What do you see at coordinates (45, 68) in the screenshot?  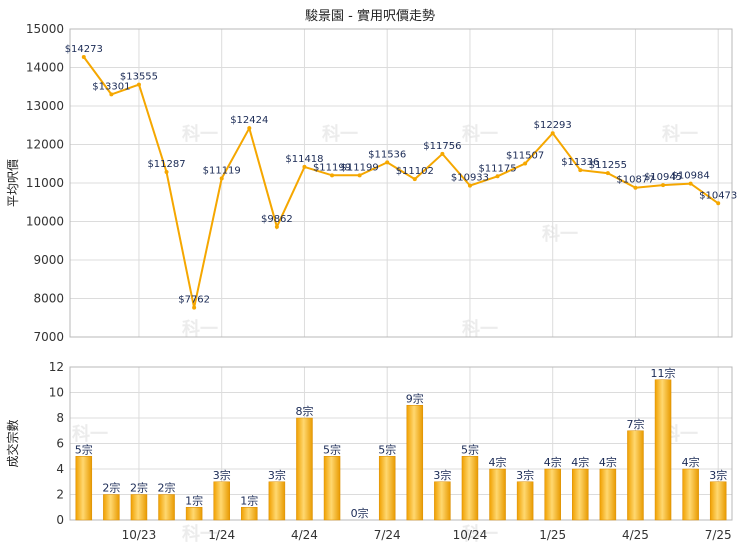 I see `line-y-tick-label: 14000` at bounding box center [45, 68].